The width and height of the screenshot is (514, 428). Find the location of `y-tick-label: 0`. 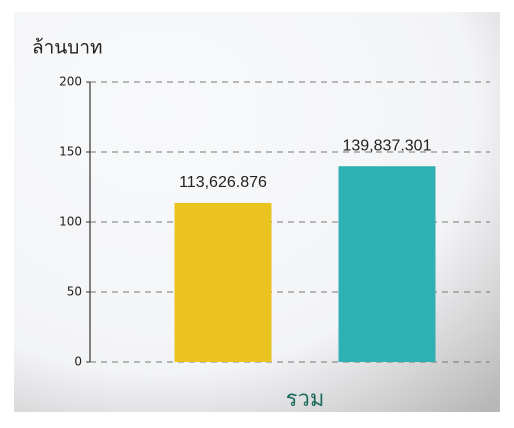

y-tick-label: 0 is located at coordinates (78, 362).